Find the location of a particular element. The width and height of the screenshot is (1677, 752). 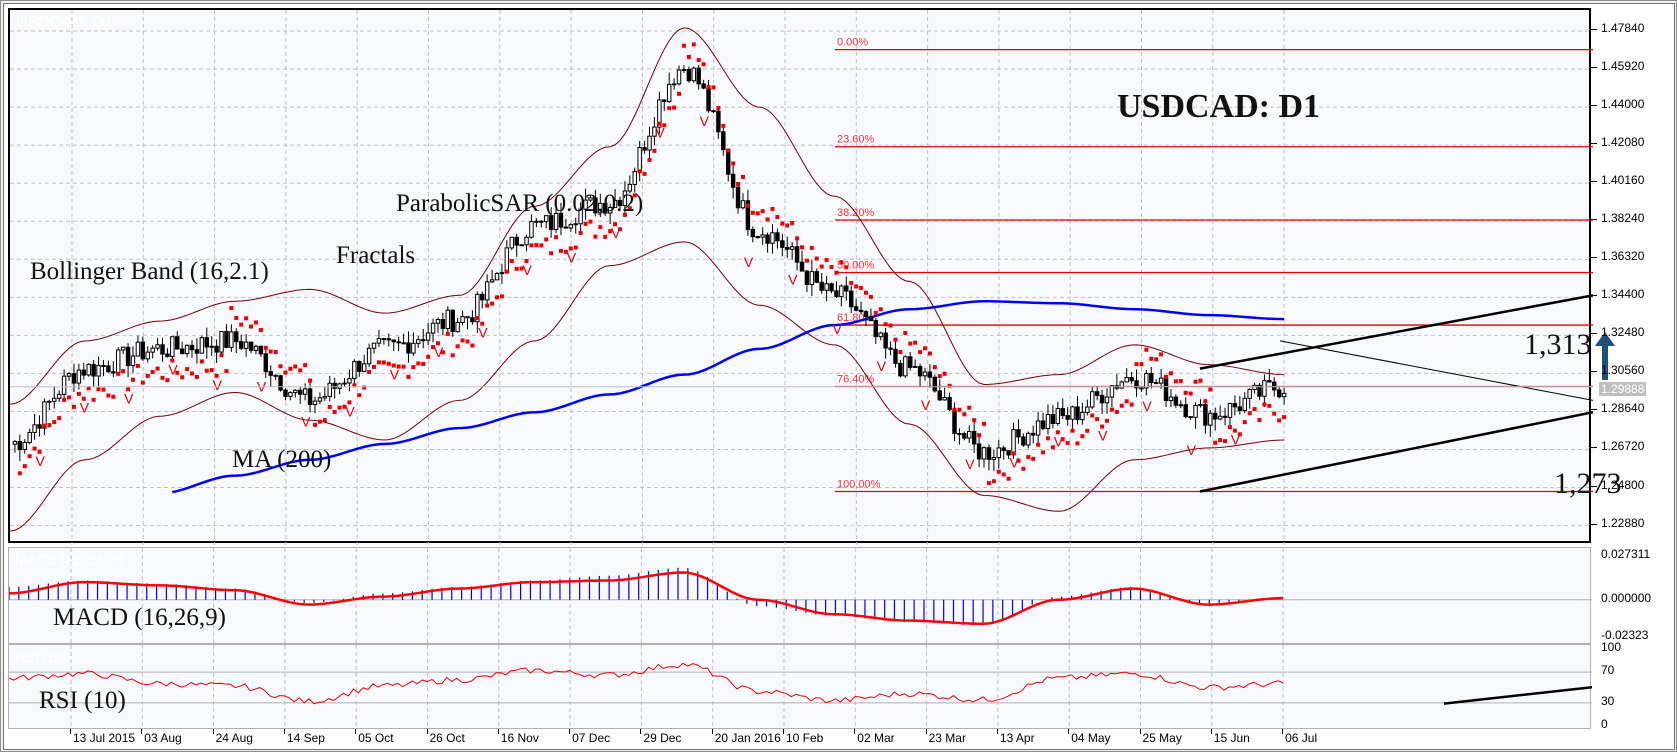

fractals-label: Fractals is located at coordinates (376, 255).